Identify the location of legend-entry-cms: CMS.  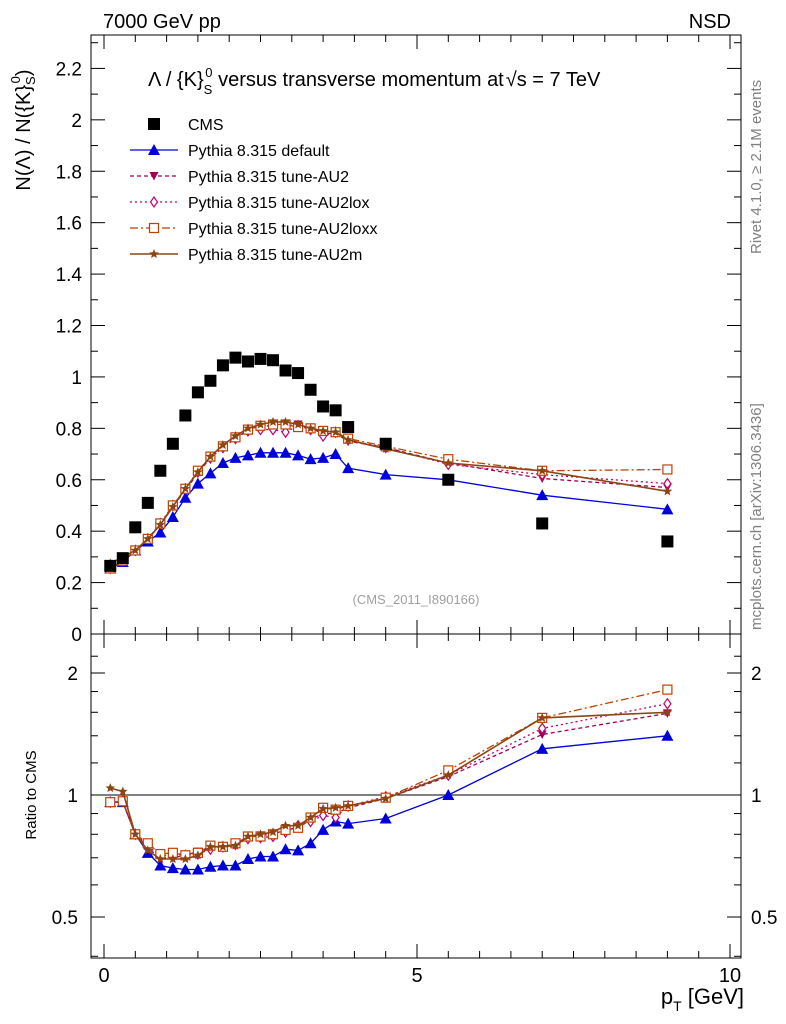
(186, 125).